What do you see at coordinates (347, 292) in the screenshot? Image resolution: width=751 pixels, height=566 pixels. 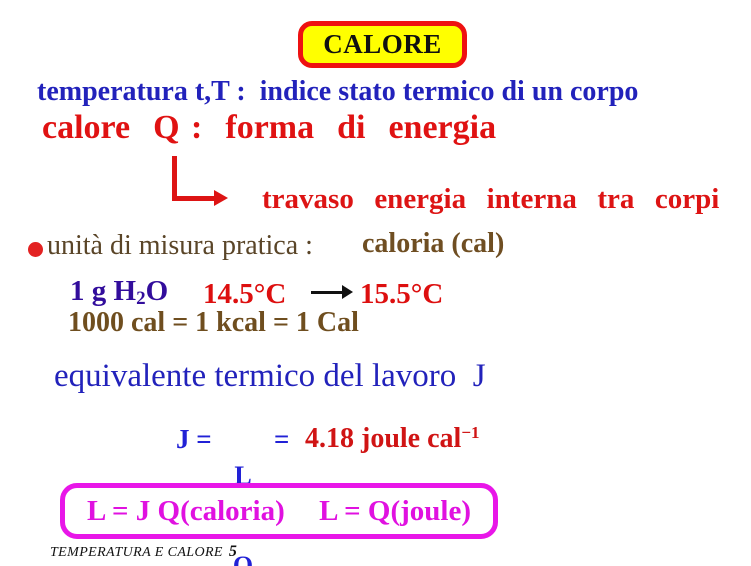 I see `right-arrowhead-icon` at bounding box center [347, 292].